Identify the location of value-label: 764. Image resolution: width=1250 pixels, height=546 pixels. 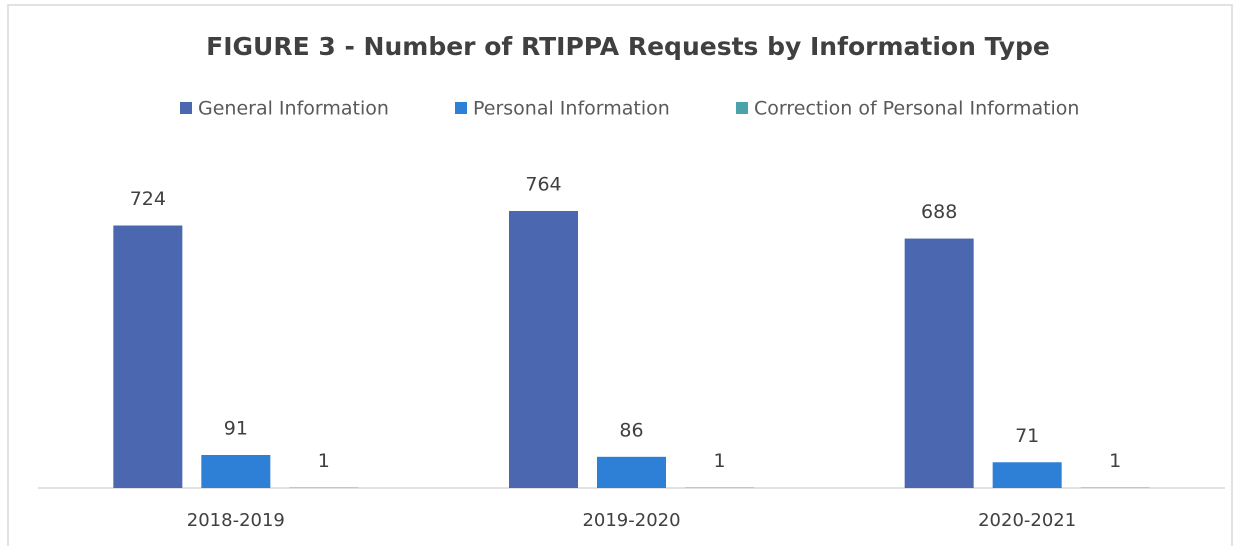
(543, 185).